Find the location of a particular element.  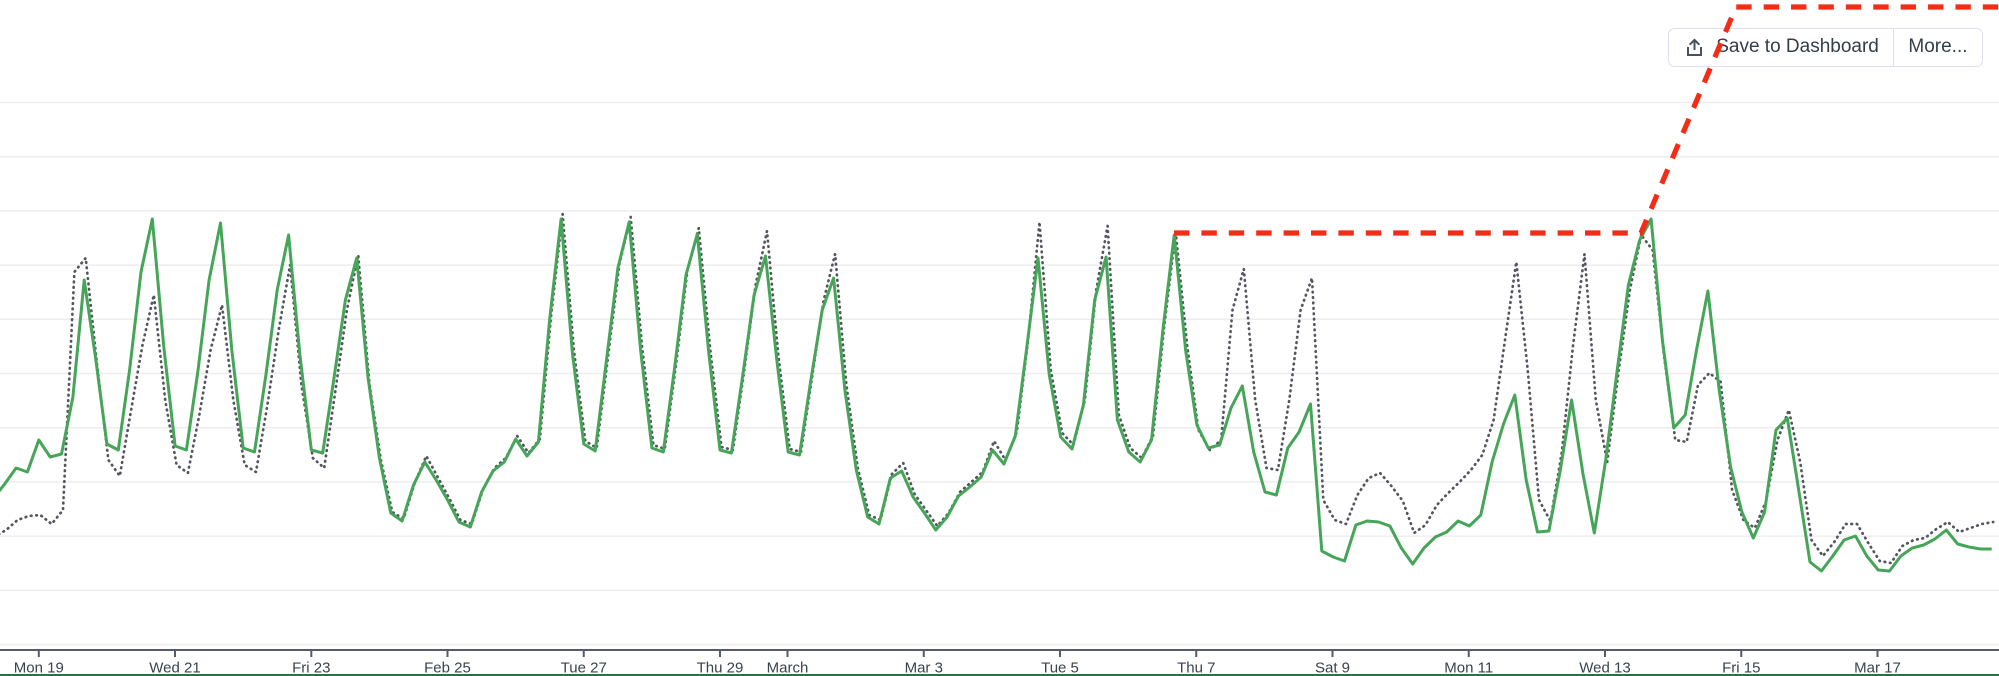

svg-text: Sat 9 is located at coordinates (1332, 668).